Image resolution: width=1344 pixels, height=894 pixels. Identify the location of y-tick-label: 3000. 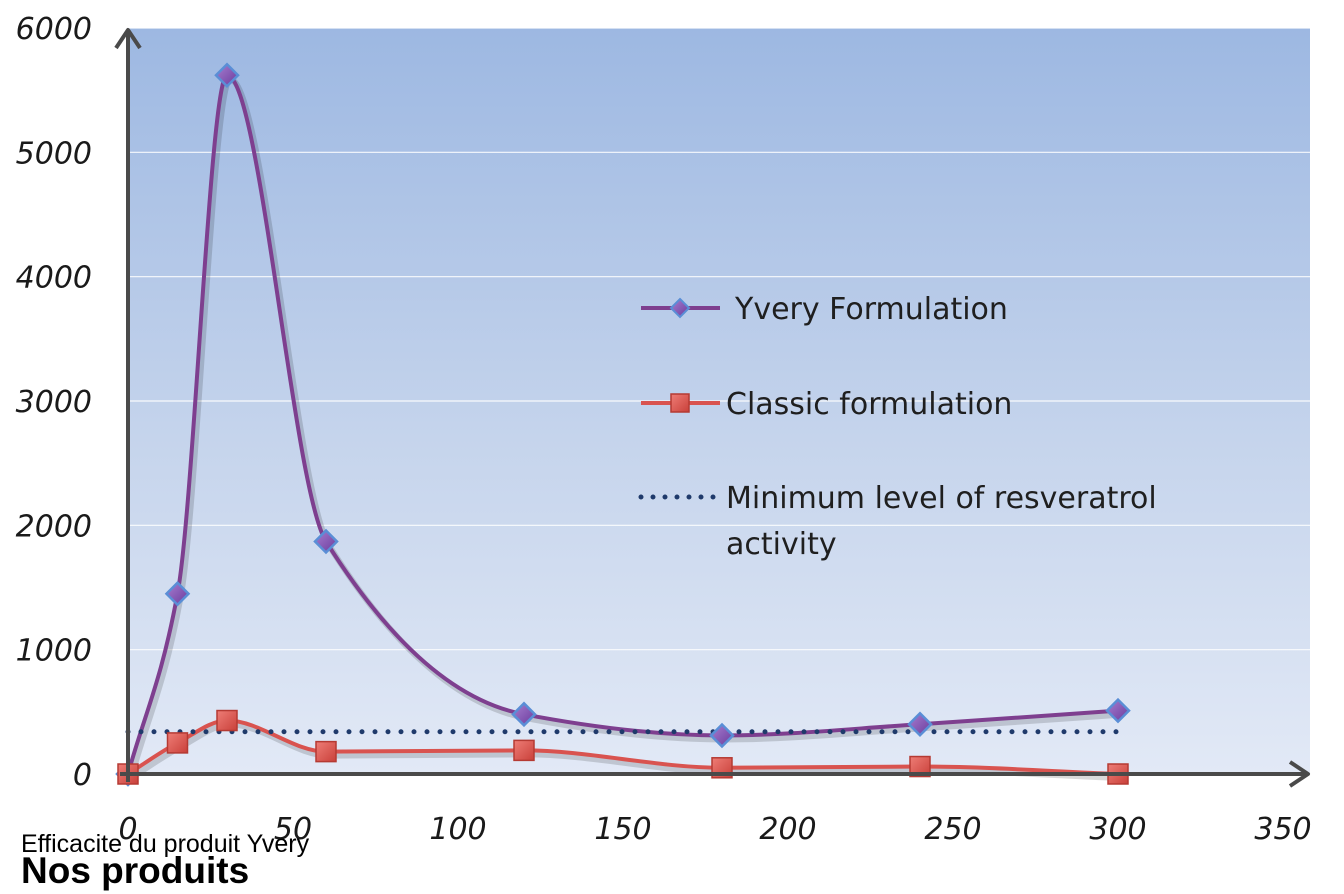
(54, 402).